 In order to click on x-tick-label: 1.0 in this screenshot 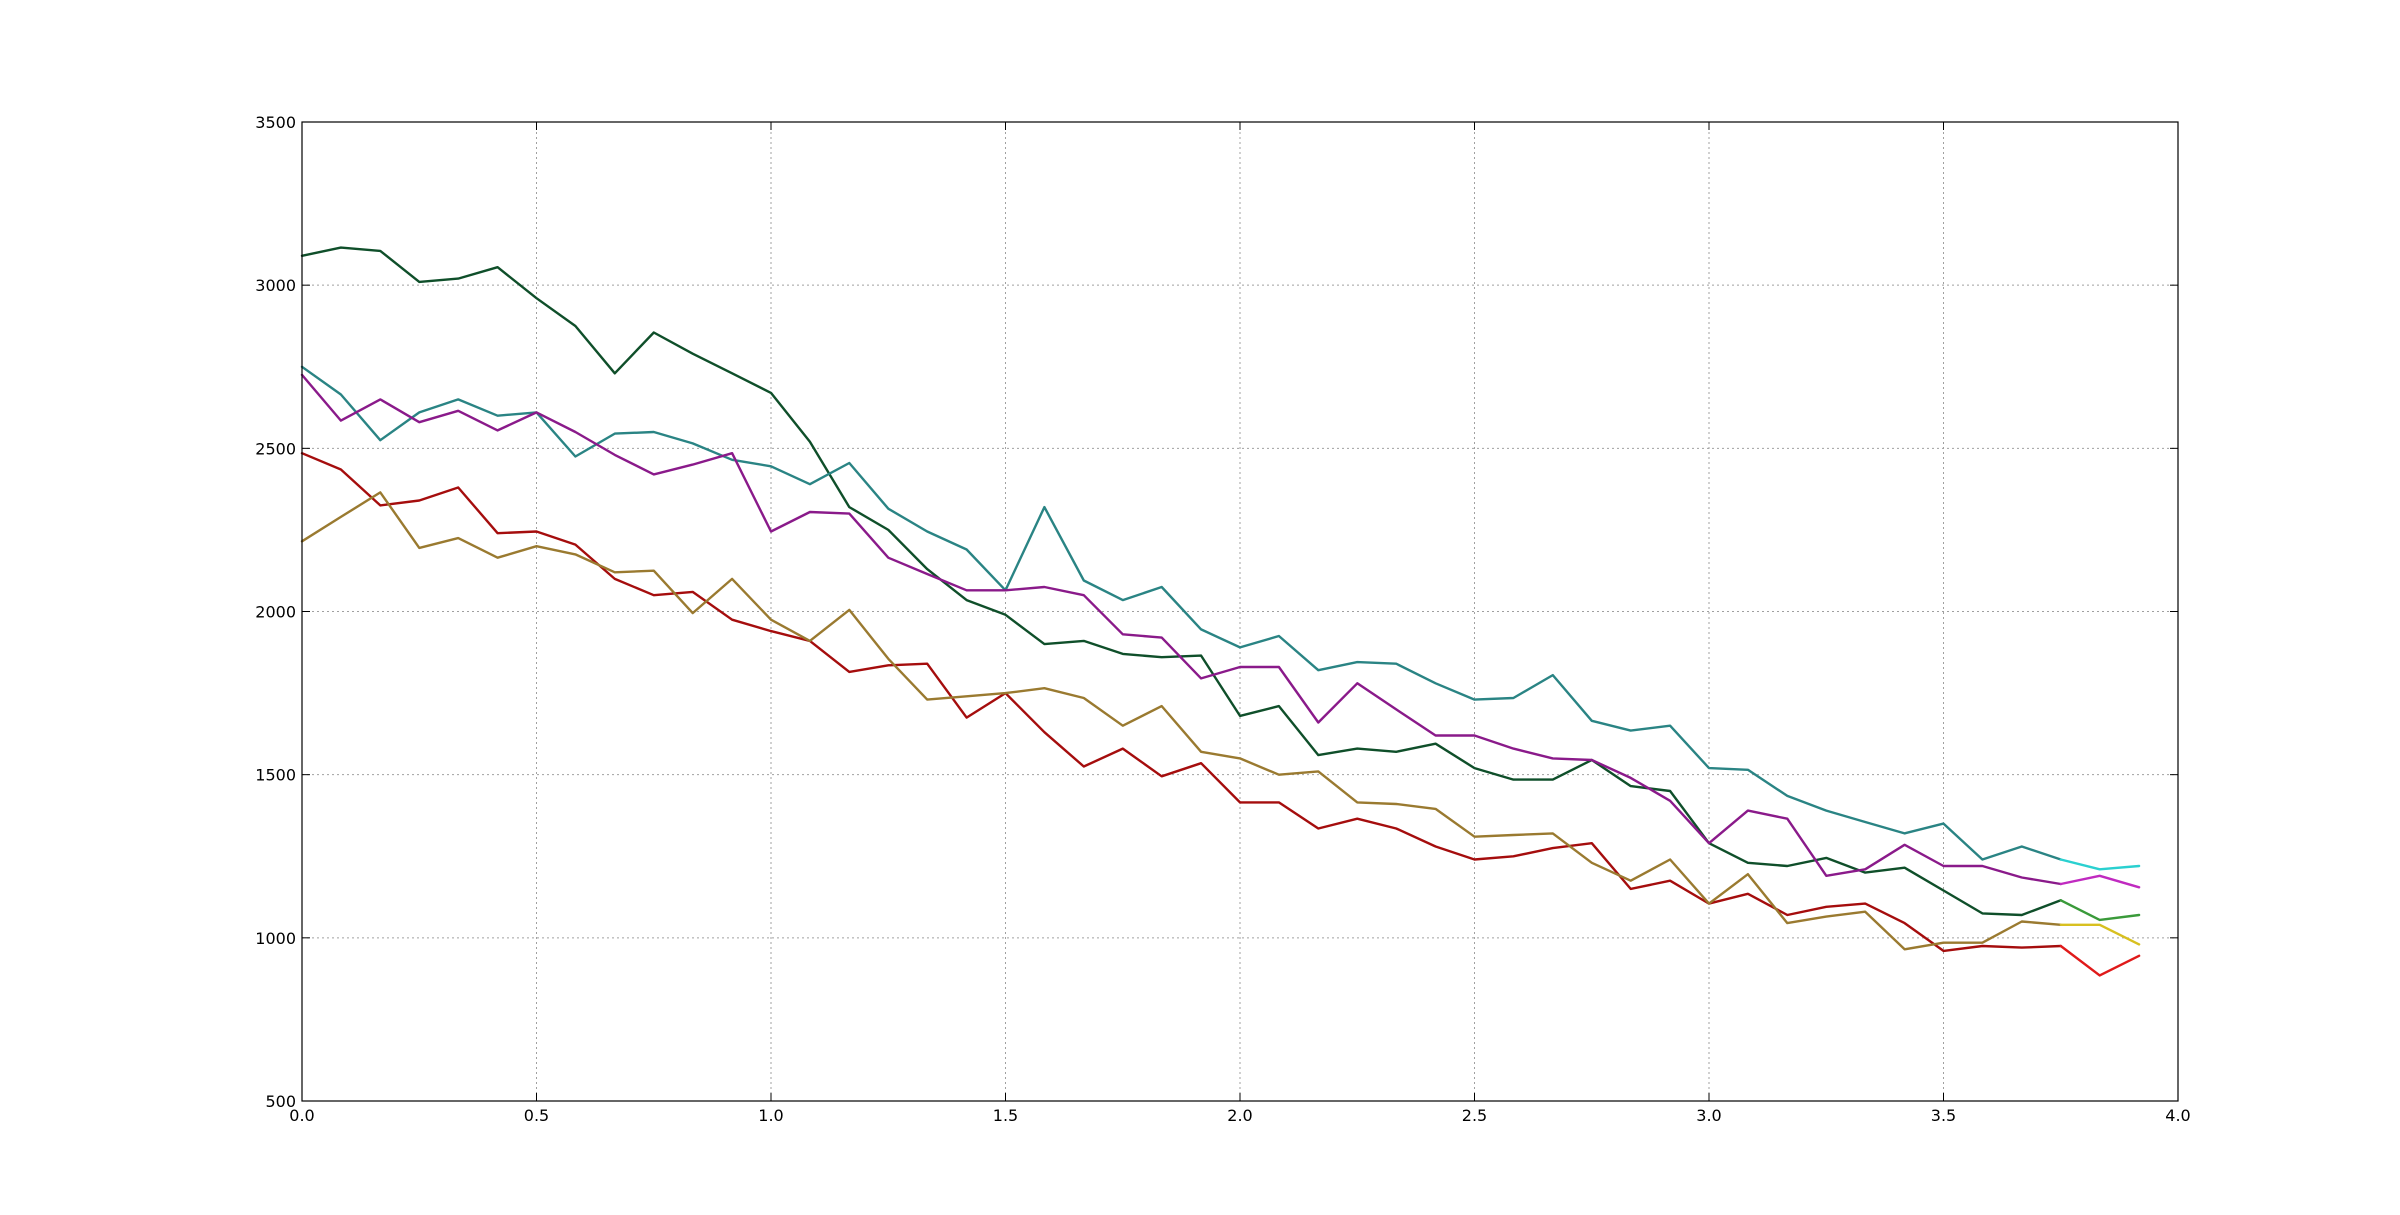, I will do `click(770, 1115)`.